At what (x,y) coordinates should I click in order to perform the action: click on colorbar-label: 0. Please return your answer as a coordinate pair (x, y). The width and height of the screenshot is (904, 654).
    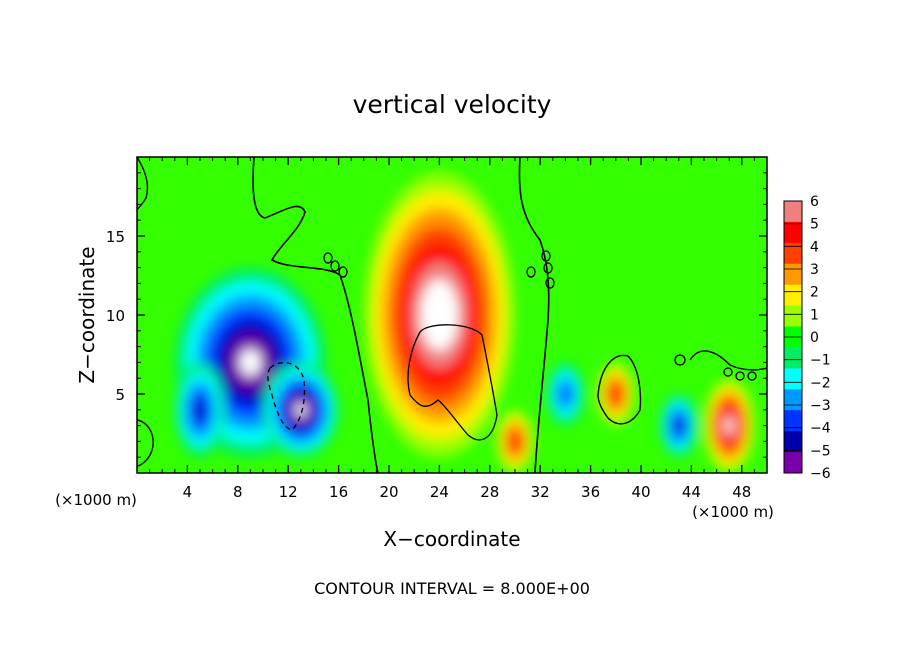
    Looking at the image, I should click on (814, 338).